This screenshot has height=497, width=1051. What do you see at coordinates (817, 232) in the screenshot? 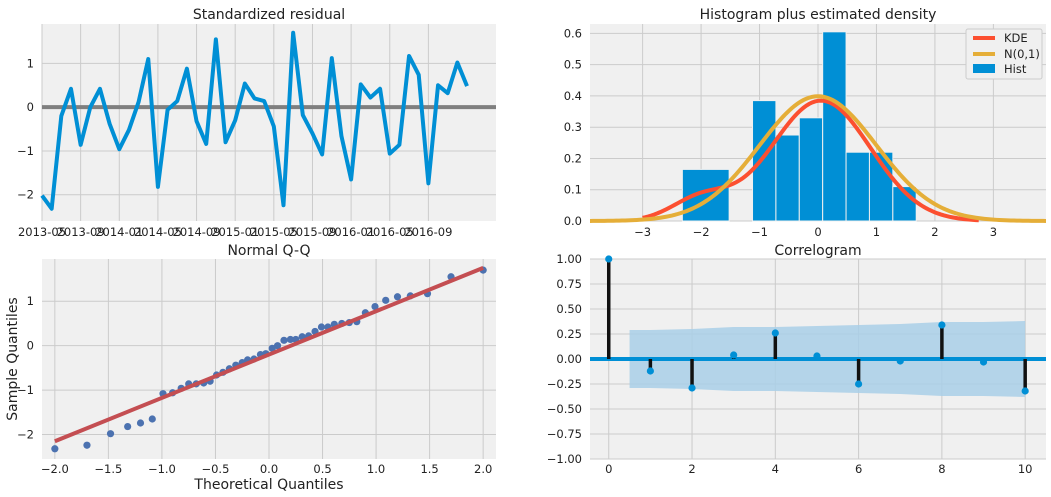
I see `histogram-x-tick-label: 0` at bounding box center [817, 232].